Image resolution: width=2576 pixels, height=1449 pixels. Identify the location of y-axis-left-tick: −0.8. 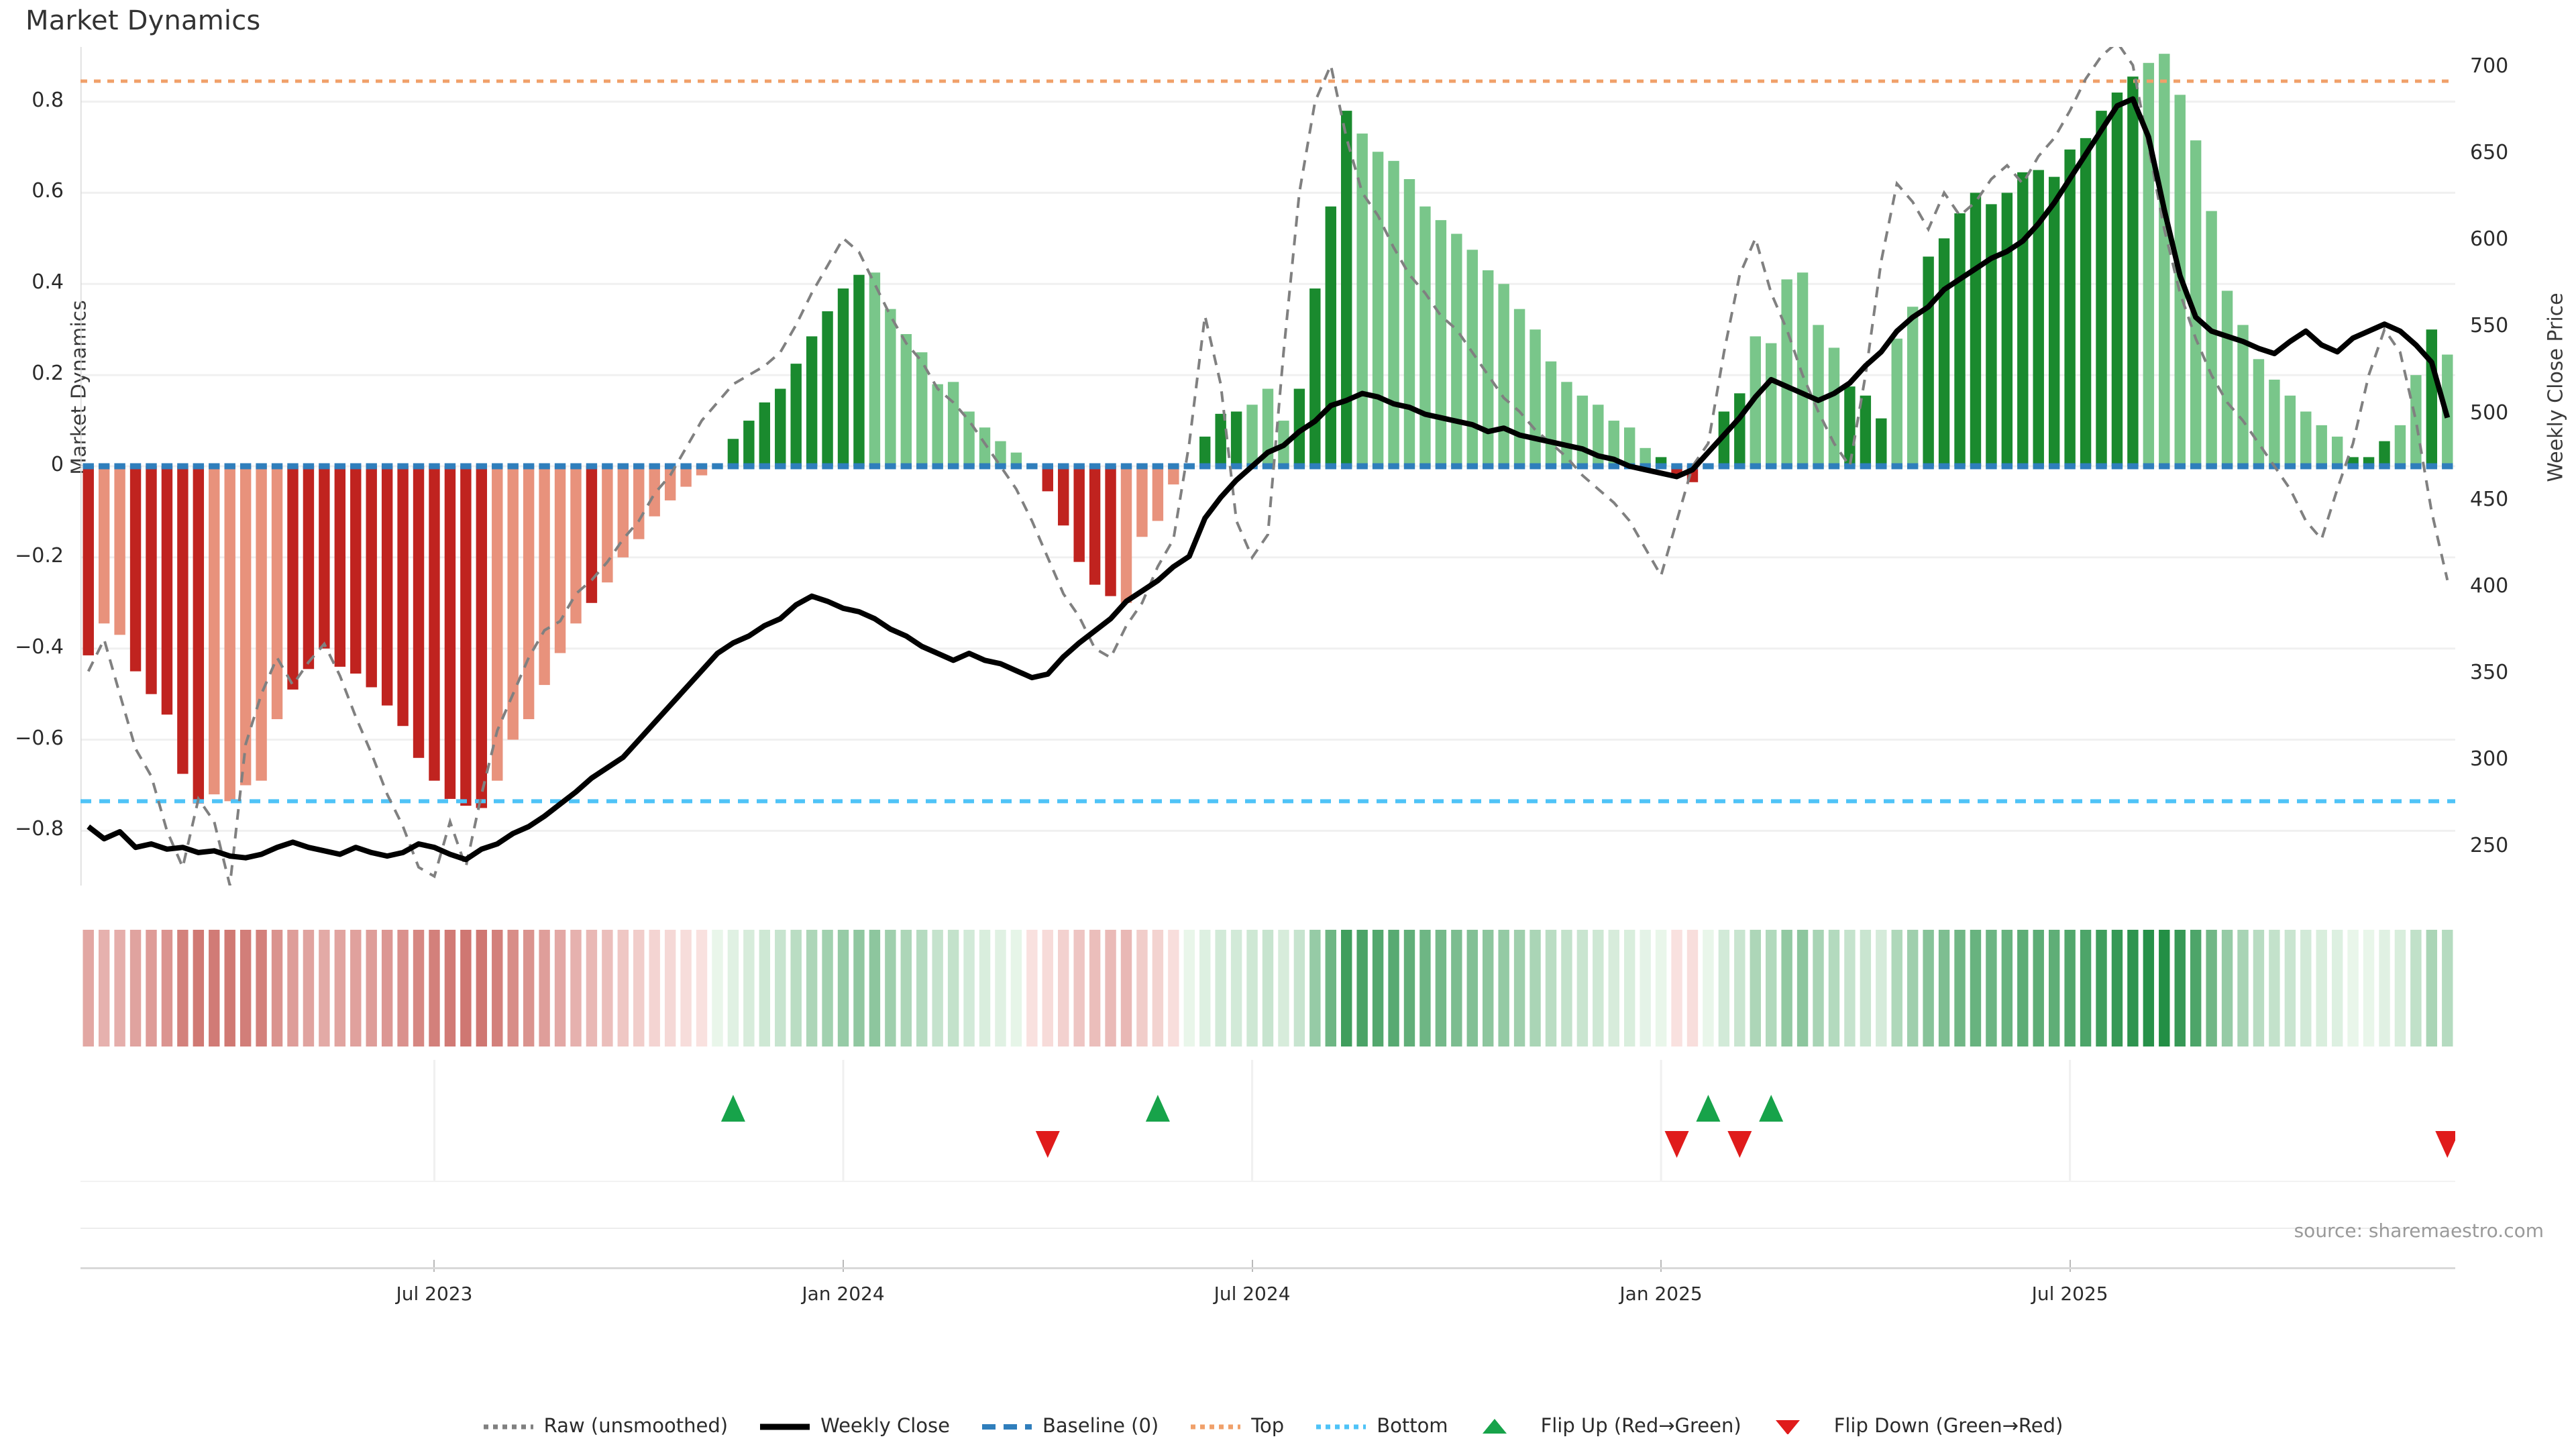
(39, 829).